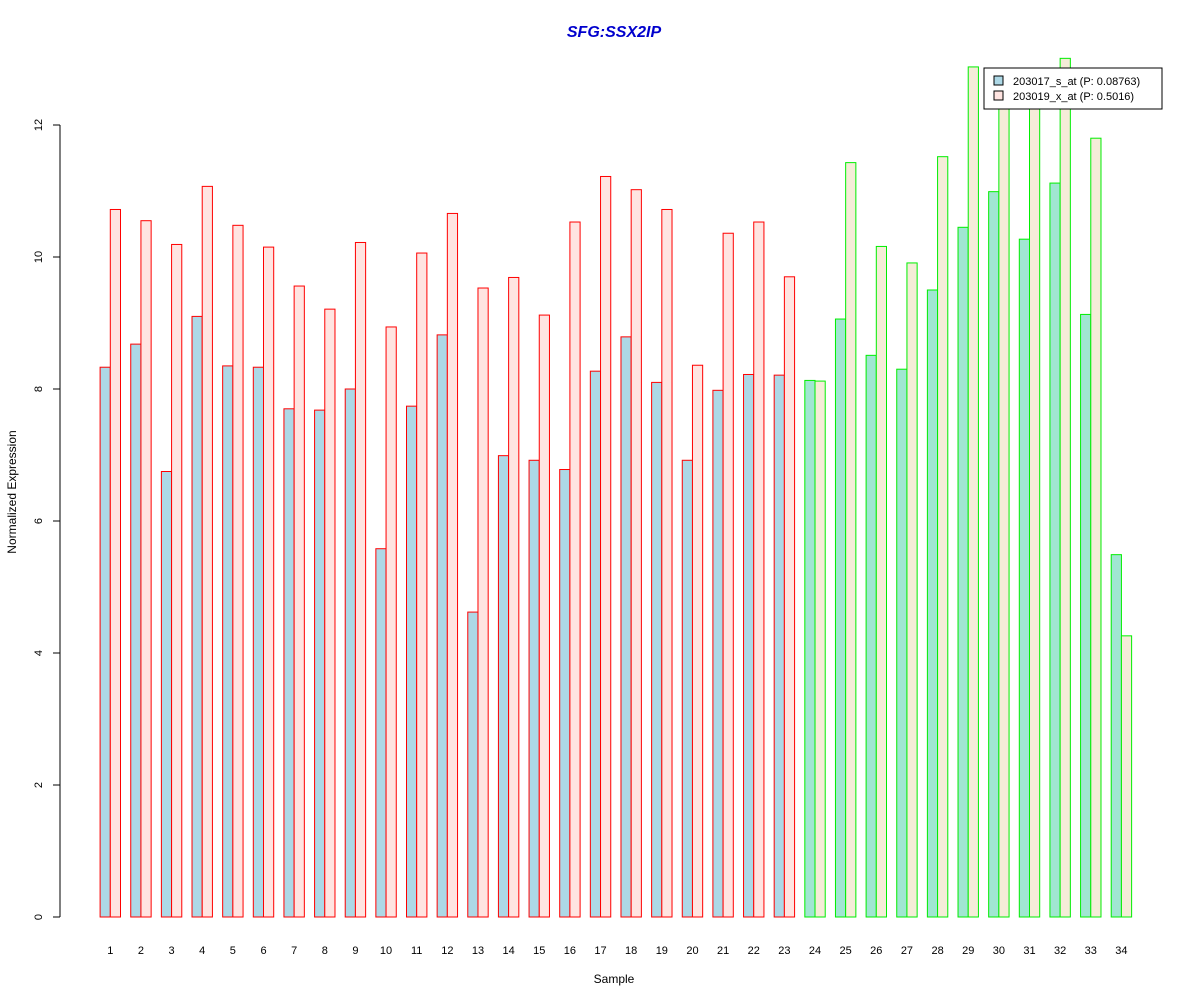  What do you see at coordinates (39, 917) in the screenshot?
I see `y-tick-label: 0` at bounding box center [39, 917].